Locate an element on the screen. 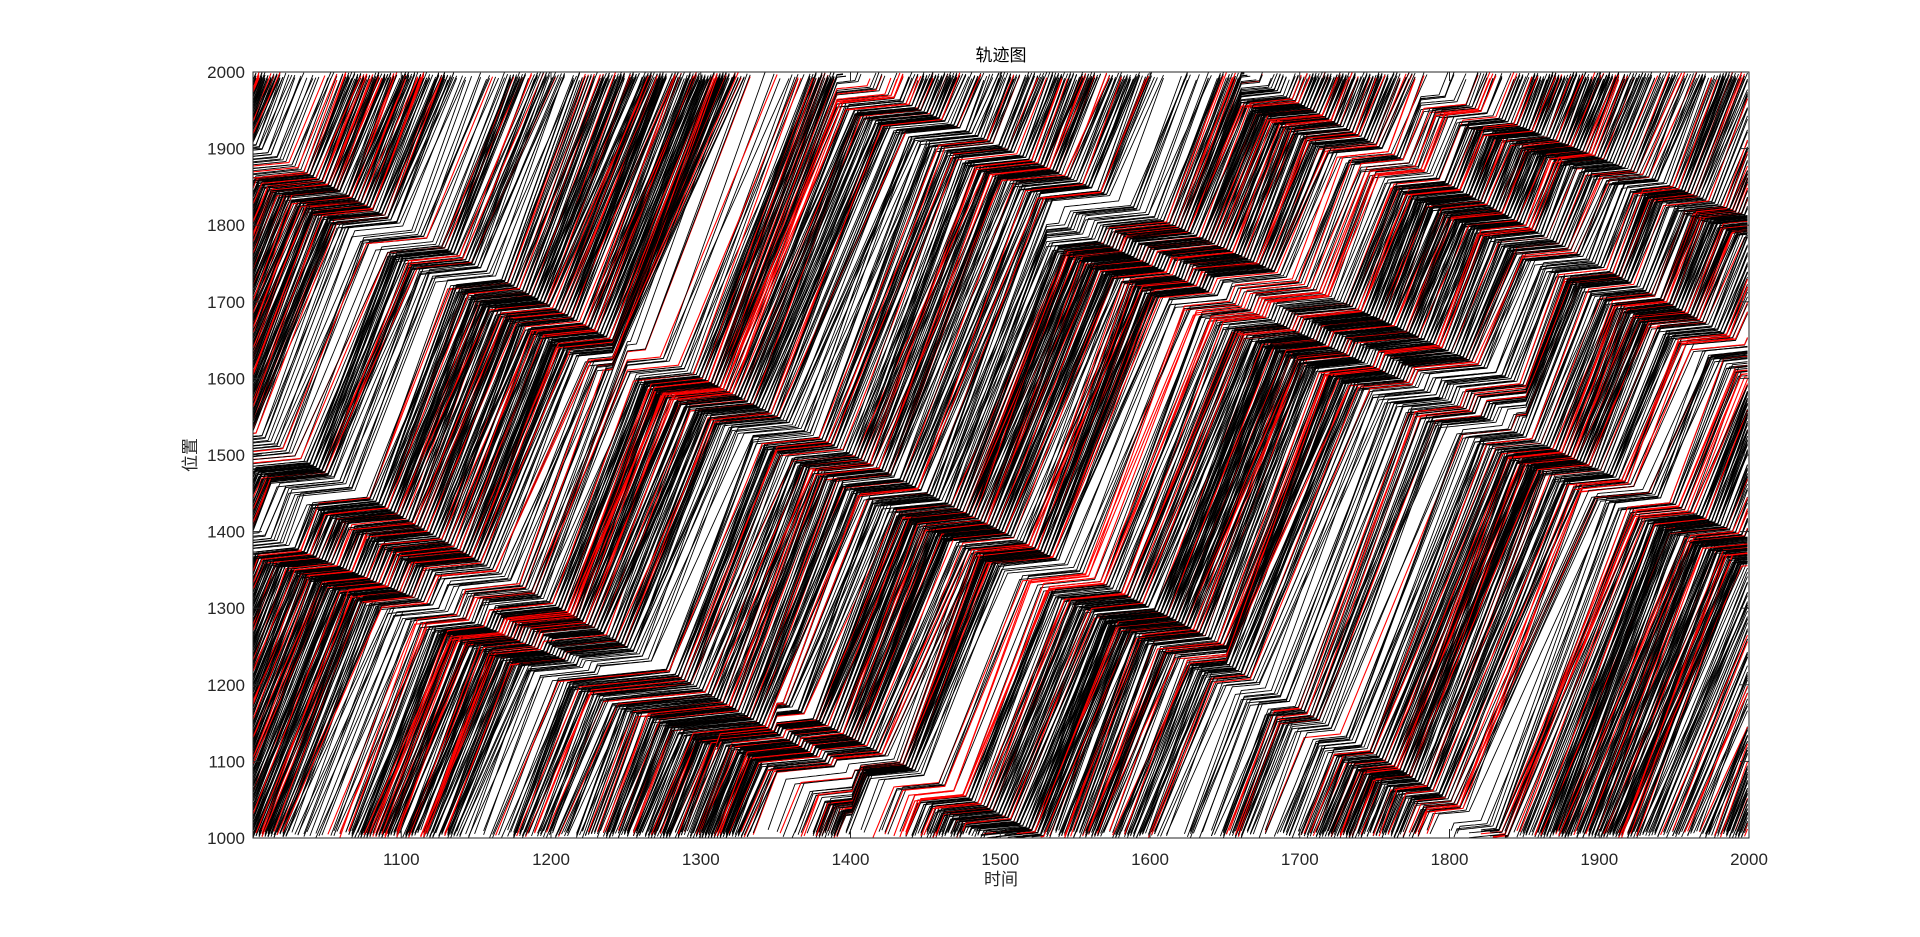 This screenshot has width=1920, height=937. y-tick-label: 1700 is located at coordinates (226, 302).